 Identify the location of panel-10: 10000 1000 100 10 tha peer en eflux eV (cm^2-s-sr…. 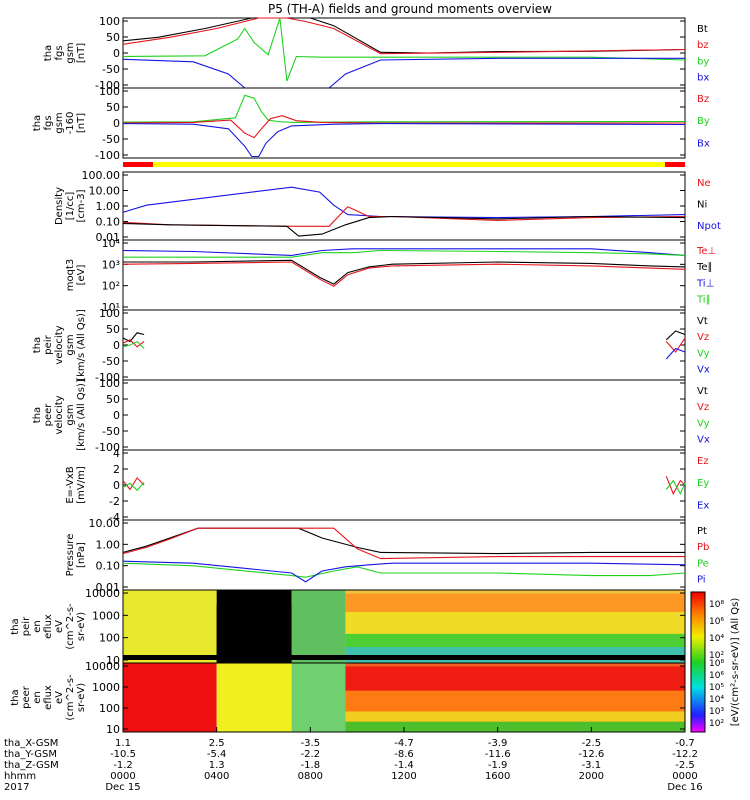
(348, 698).